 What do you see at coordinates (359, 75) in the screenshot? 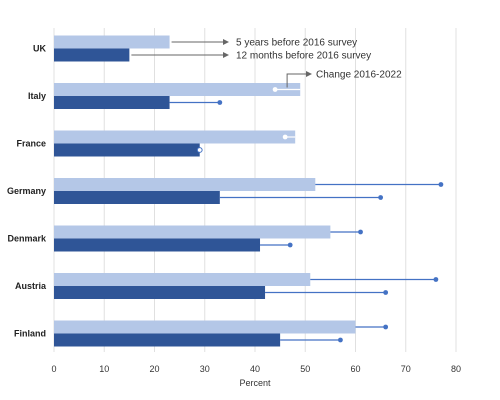
I see `legend-label-change: Change 2016-2022` at bounding box center [359, 75].